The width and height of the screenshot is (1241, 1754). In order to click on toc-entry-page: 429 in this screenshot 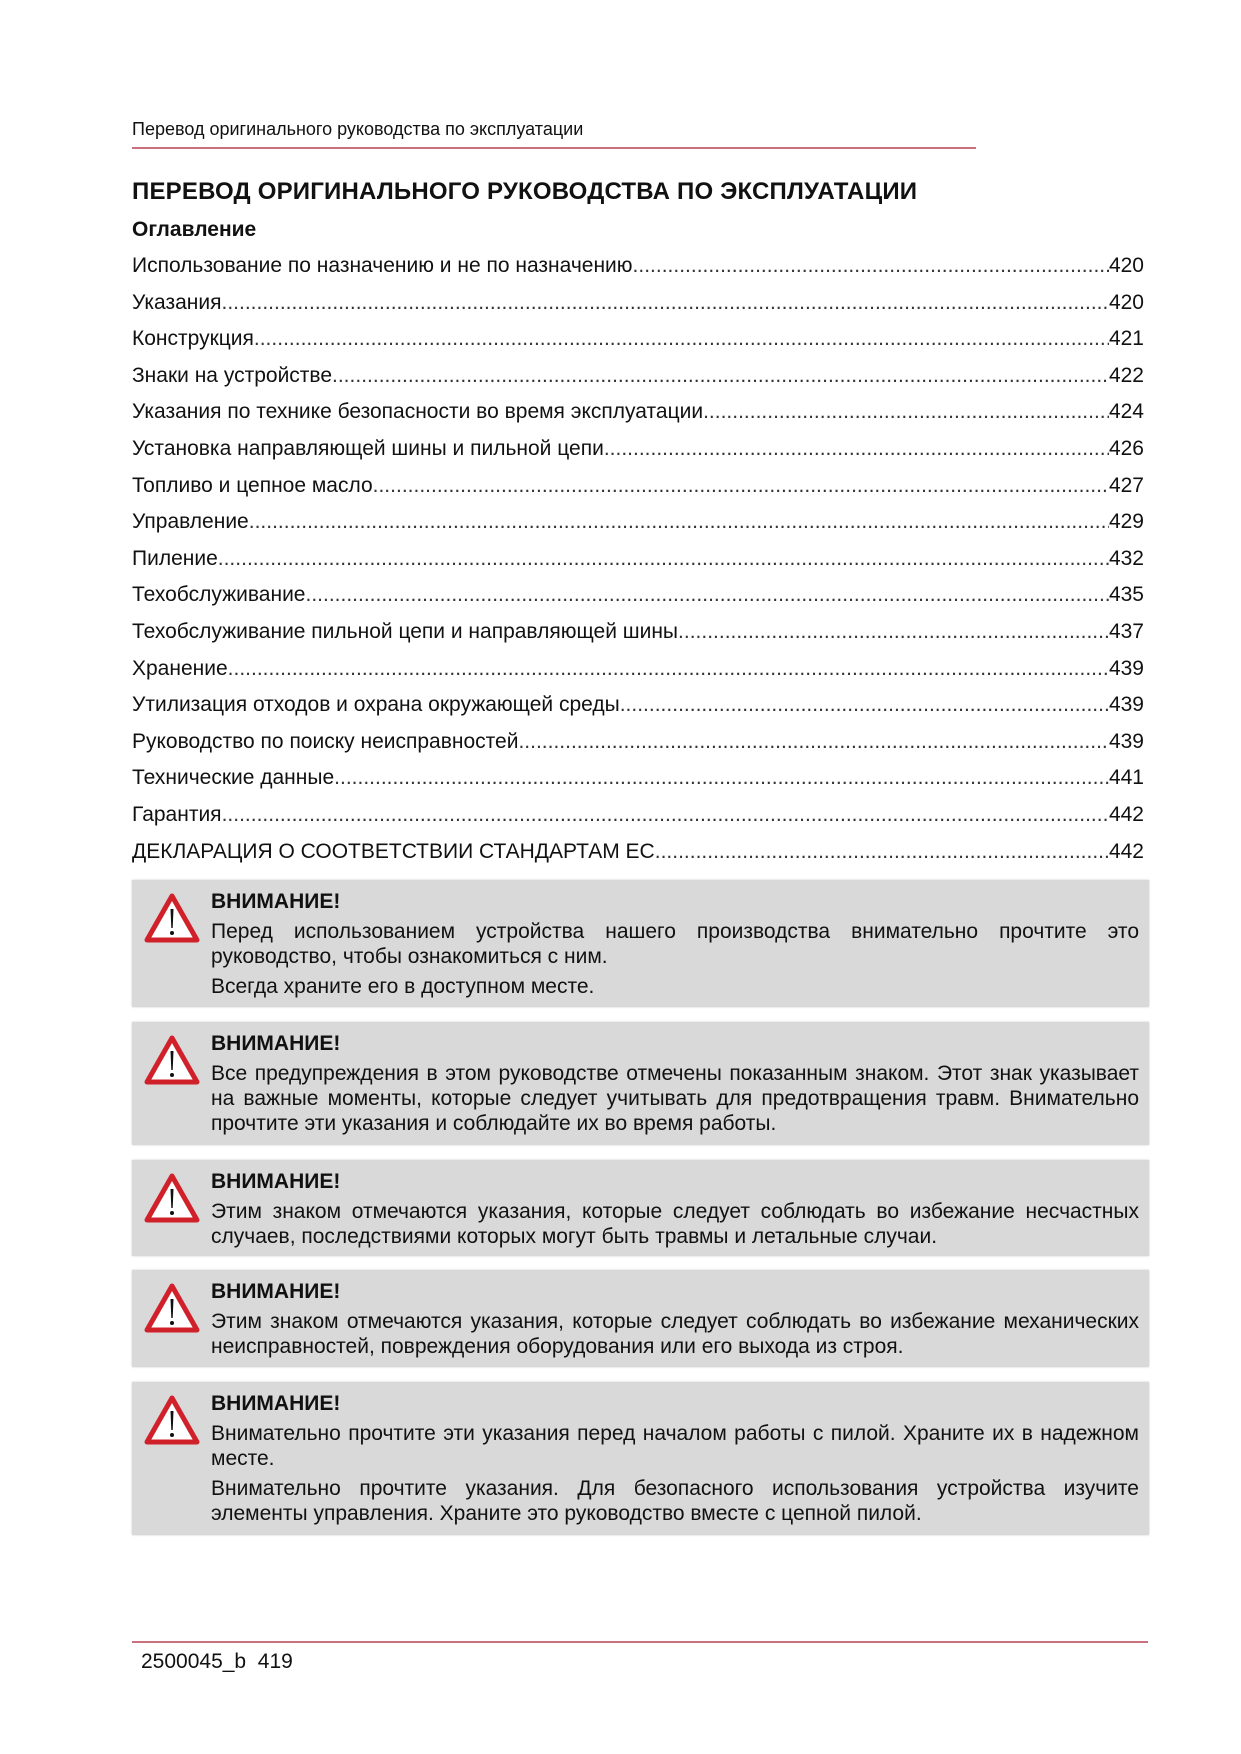, I will do `click(1126, 522)`.